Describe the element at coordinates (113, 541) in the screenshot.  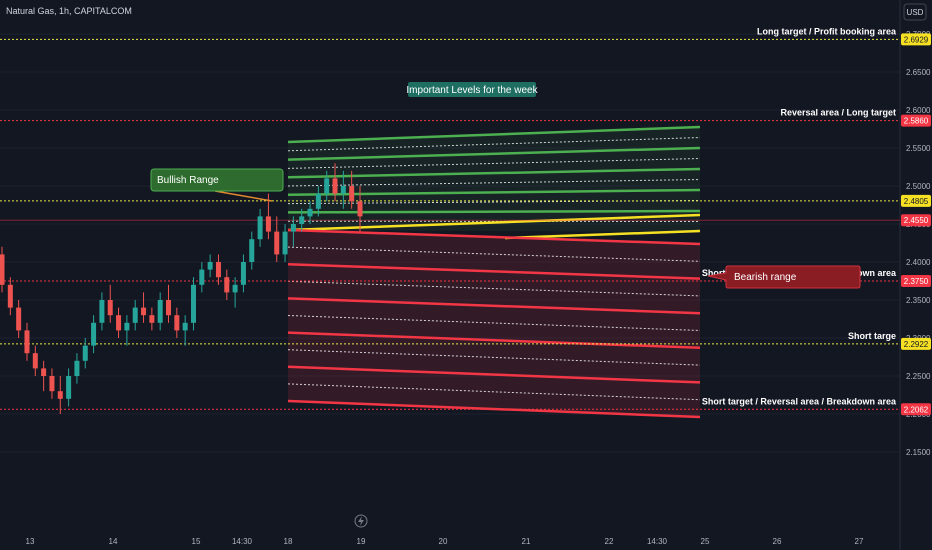
I see `time-tick-label: 14` at that location.